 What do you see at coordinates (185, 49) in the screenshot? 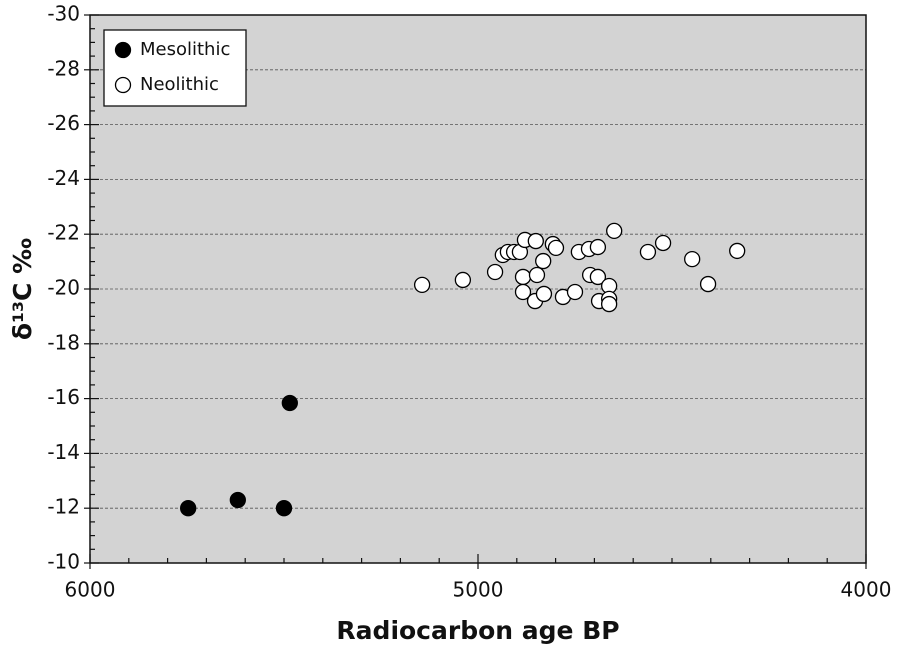
I see `legend-label: Mesolithic` at bounding box center [185, 49].